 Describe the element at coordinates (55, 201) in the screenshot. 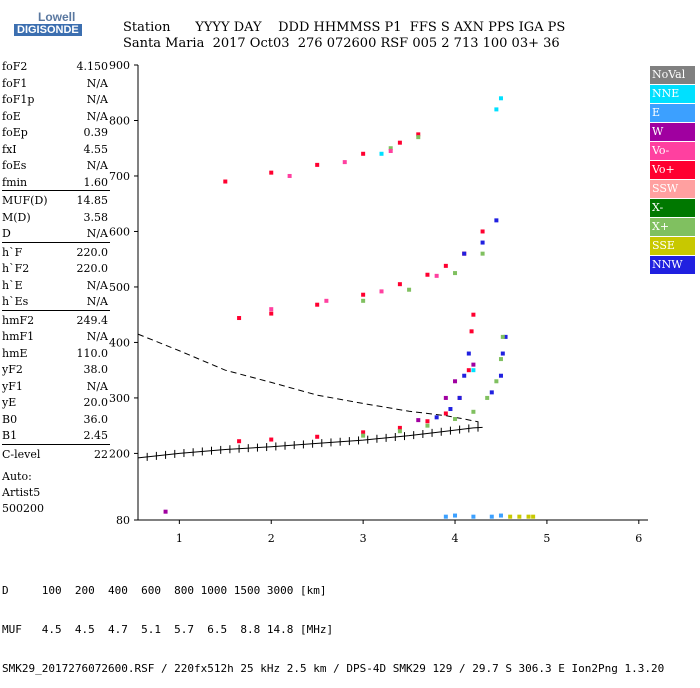

I see `param-row-muf-d-: MUF(D) 14.85` at that location.